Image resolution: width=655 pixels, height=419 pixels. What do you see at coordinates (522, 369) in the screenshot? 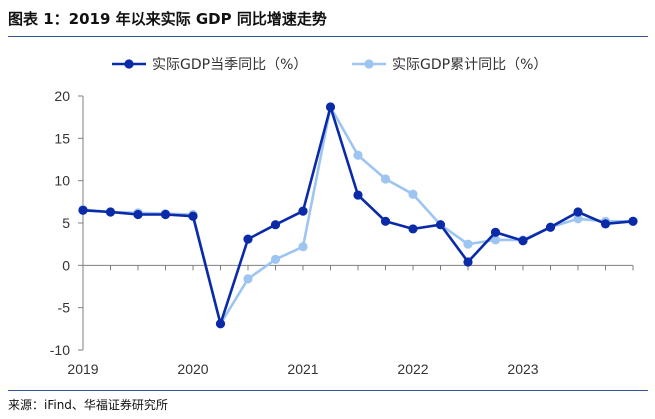
I see `x-tick-label: 2023` at bounding box center [522, 369].